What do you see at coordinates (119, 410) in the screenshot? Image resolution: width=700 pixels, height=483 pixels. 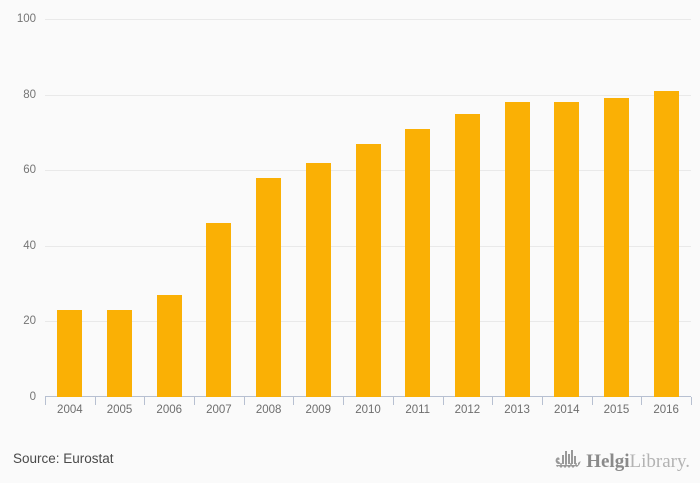 I see `x-axis-tick-label: 2005` at bounding box center [119, 410].